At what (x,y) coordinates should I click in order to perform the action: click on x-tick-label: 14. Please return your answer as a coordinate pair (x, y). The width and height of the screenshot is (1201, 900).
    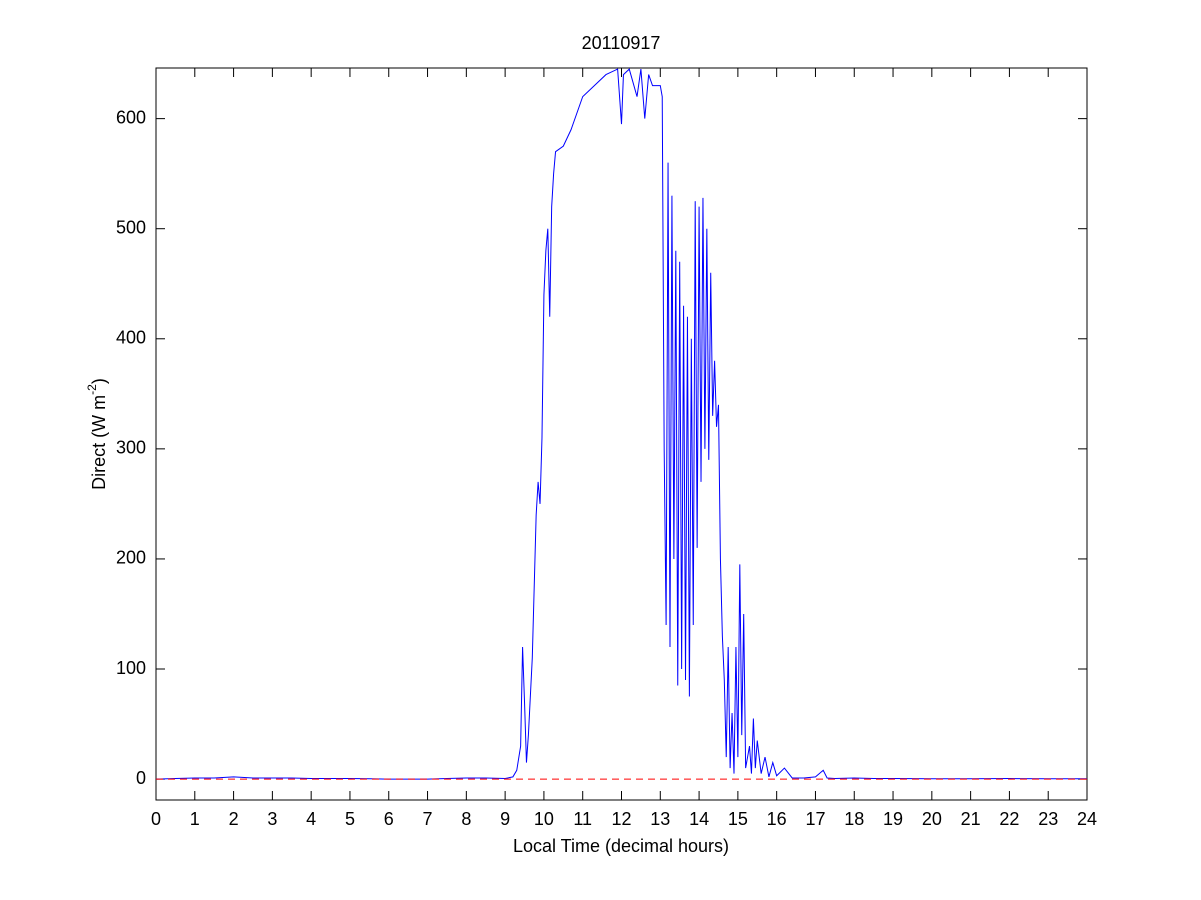
    Looking at the image, I should click on (699, 819).